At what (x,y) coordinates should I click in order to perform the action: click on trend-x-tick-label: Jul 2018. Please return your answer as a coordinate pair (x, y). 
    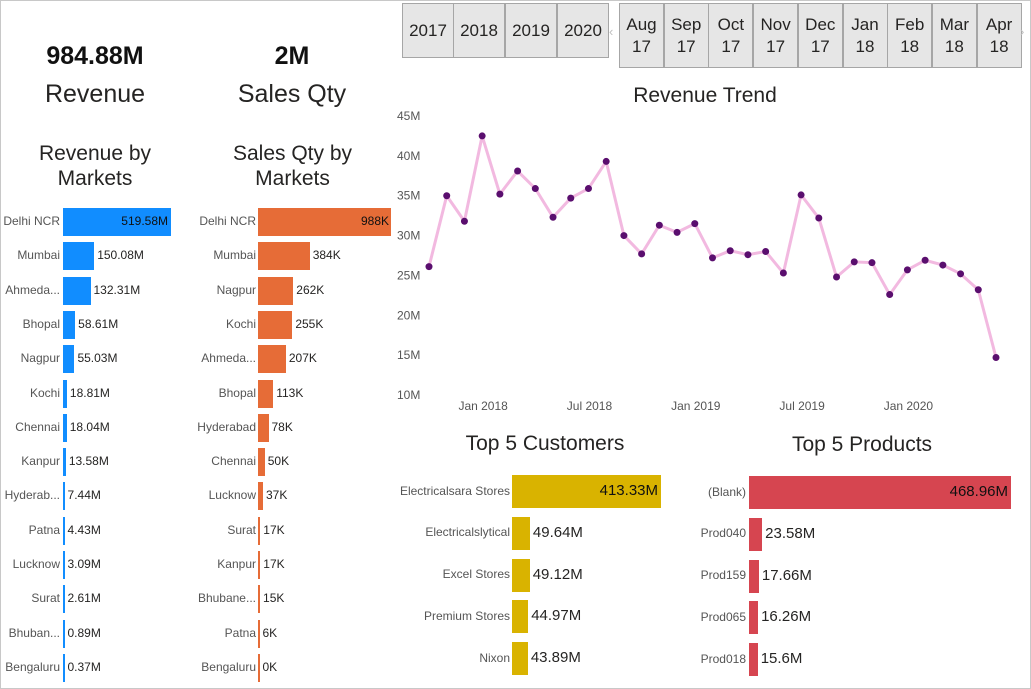
    Looking at the image, I should click on (590, 404).